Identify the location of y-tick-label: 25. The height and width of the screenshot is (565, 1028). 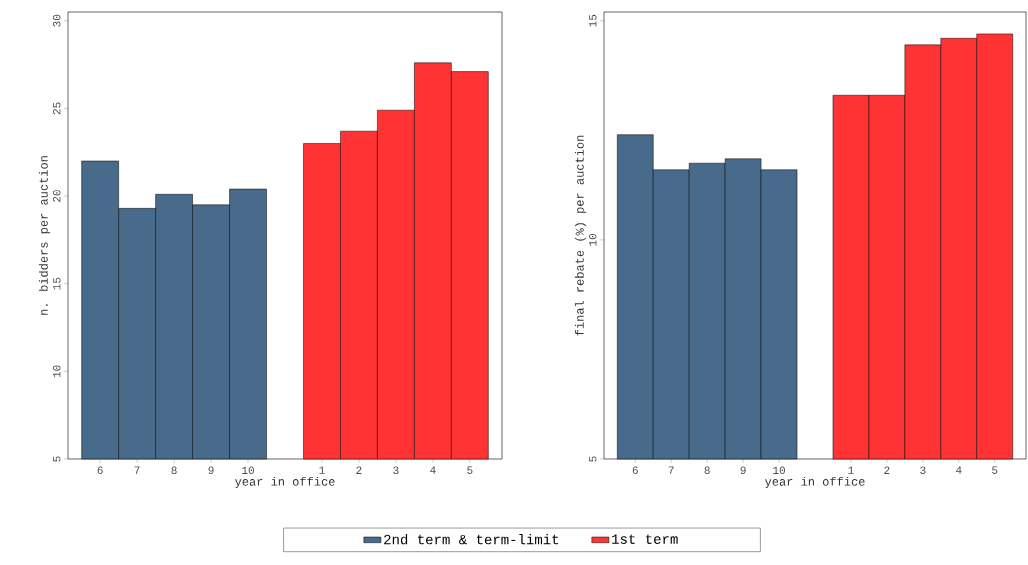
(57, 108).